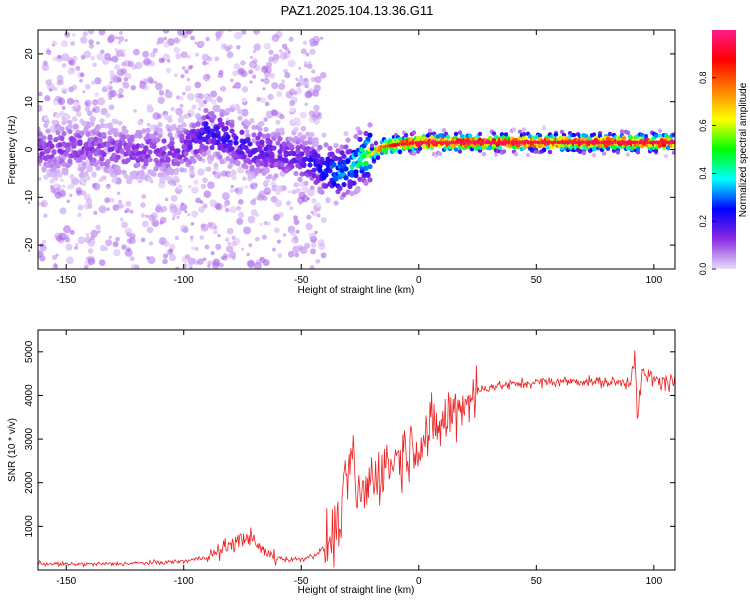 This screenshot has width=750, height=600. What do you see at coordinates (301, 280) in the screenshot?
I see `spectrogram-x-tick-label: -50` at bounding box center [301, 280].